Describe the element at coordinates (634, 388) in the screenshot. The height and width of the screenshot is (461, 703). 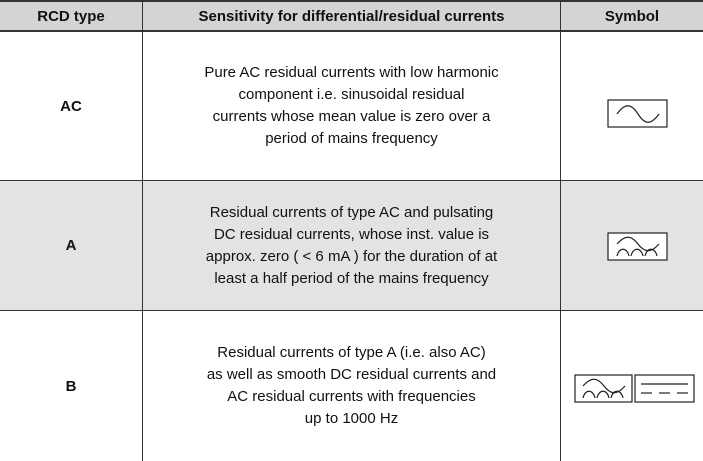
I see `symbol-b` at that location.